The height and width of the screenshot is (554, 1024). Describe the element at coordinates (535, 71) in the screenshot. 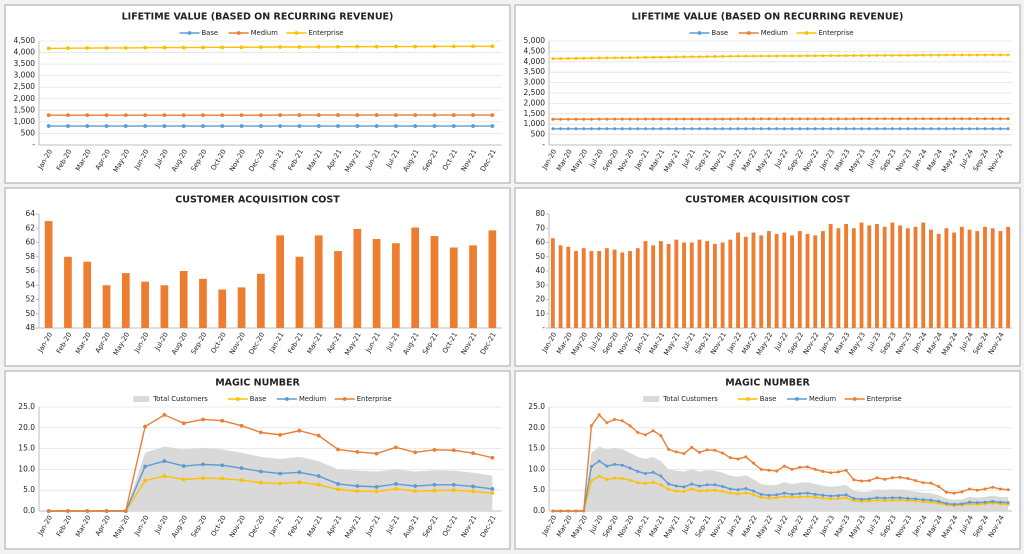

I see `y-tick-label: 3,500` at that location.